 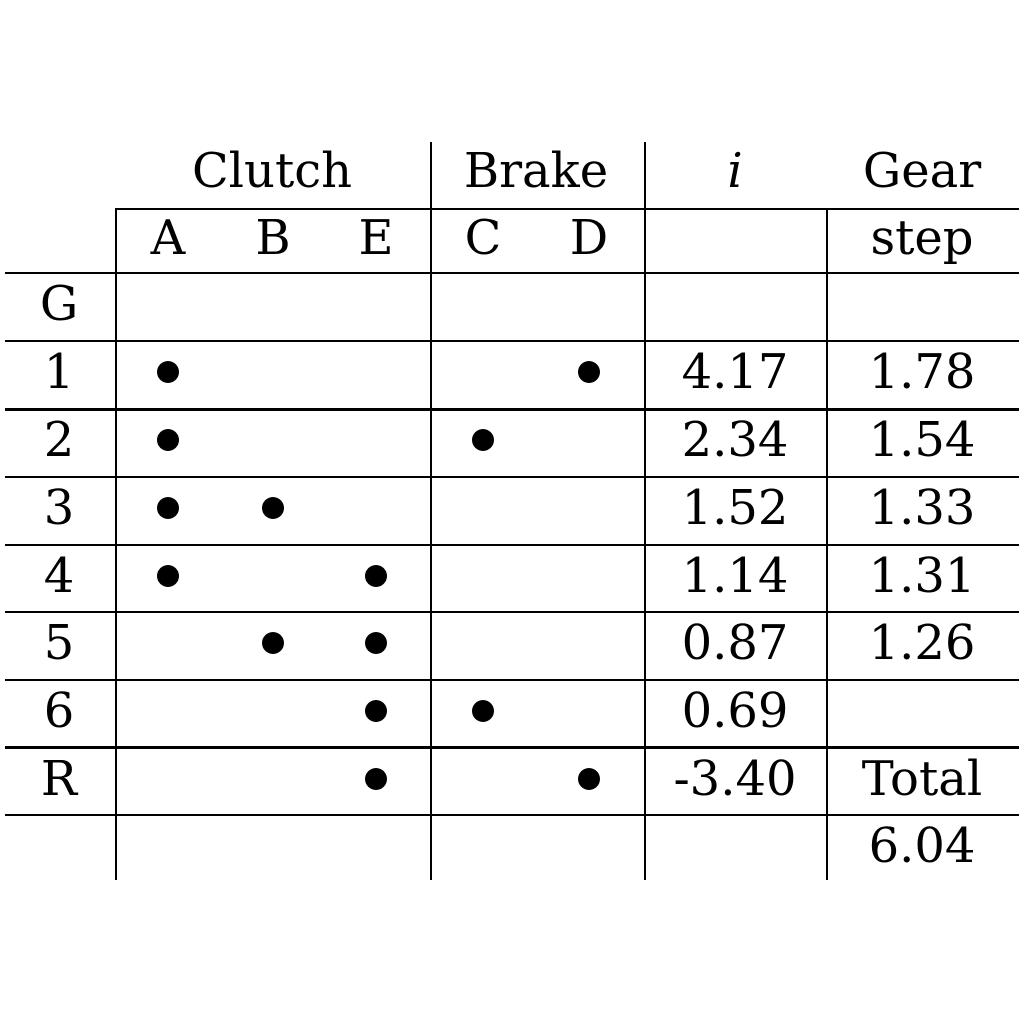 What do you see at coordinates (59, 508) in the screenshot?
I see `row-gear-label: 3` at bounding box center [59, 508].